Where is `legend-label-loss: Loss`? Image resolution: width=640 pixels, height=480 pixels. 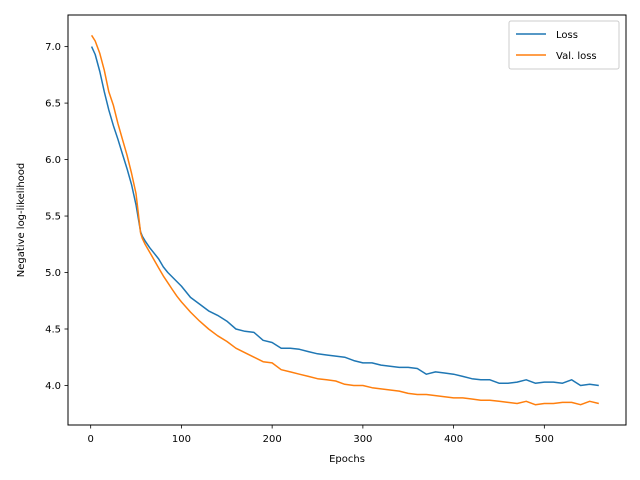 legend-label-loss: Loss is located at coordinates (567, 35).